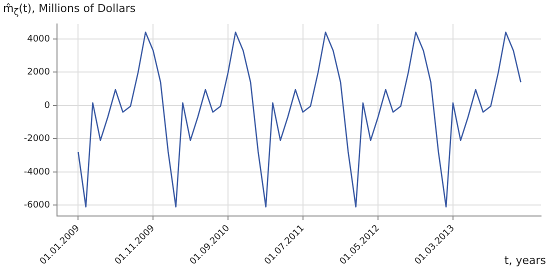 Image resolution: width=550 pixels, height=273 pixels. Describe the element at coordinates (525, 260) in the screenshot. I see `x-axis-title: t, years` at that location.